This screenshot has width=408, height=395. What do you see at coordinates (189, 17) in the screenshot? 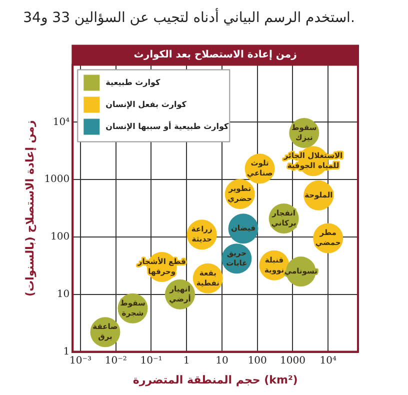
I see `chart-title: استخدم الرسم البياني أدناه لتجيب عن السؤالين 33 و34.` at bounding box center [189, 17].